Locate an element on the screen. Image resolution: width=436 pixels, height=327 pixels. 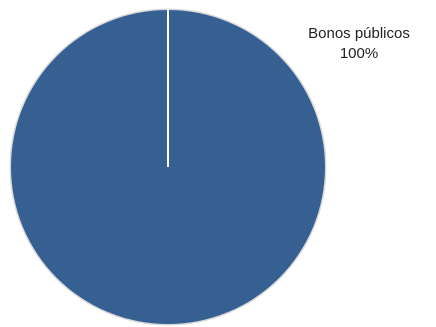
slice-category-label: Bonos públicos is located at coordinates (359, 33).